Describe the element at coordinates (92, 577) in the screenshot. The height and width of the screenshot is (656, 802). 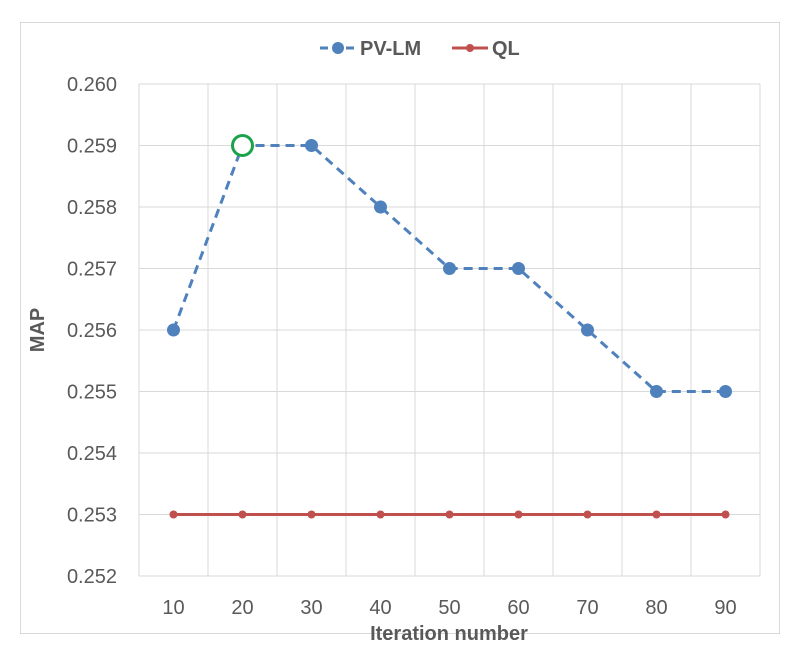
I see `y-tick-label: 0.252` at that location.